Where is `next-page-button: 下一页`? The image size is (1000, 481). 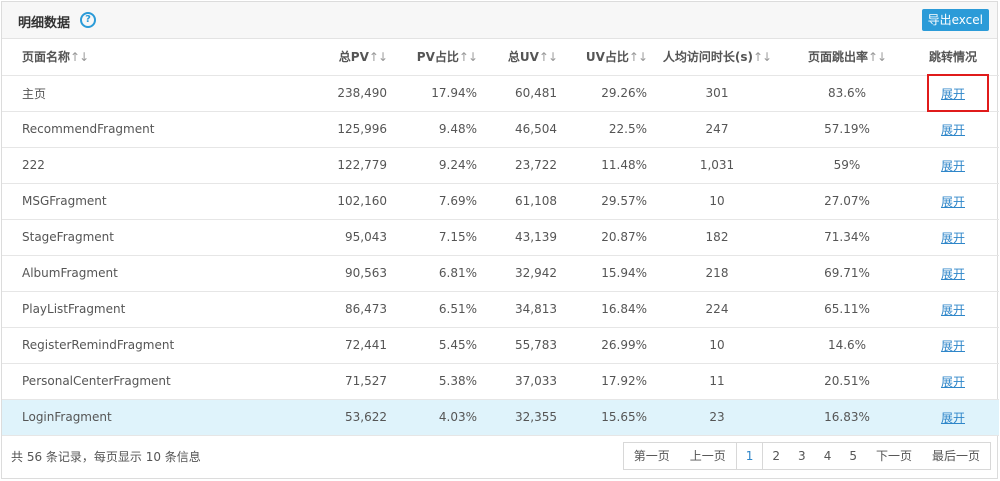 next-page-button: 下一页 is located at coordinates (893, 456).